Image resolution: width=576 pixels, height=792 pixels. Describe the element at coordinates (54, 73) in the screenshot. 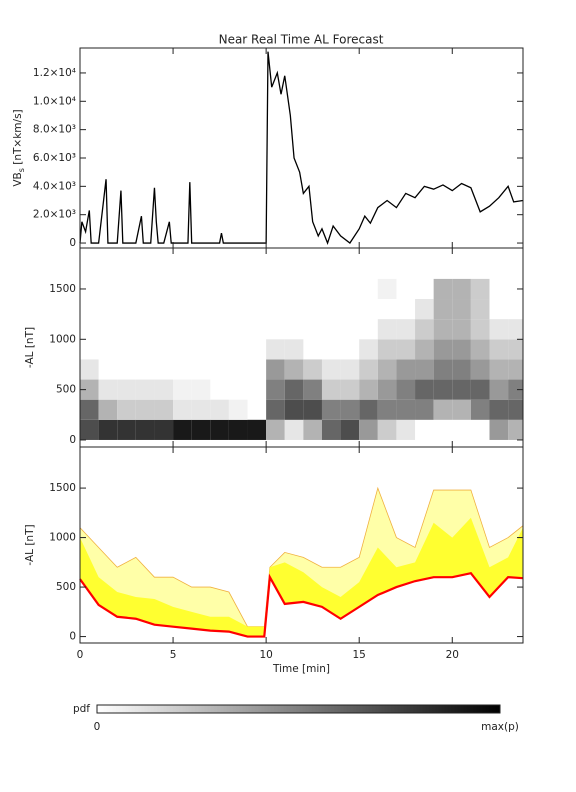

I see `y-tick-label: 1.2×10⁴` at that location.